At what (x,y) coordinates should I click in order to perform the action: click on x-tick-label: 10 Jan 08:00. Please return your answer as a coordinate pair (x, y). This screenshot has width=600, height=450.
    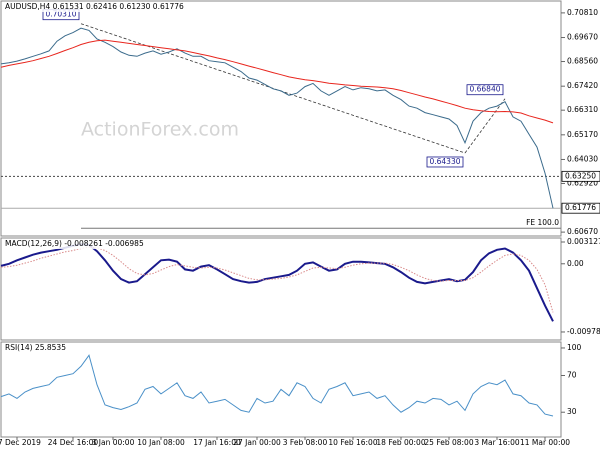
    Looking at the image, I should click on (161, 442).